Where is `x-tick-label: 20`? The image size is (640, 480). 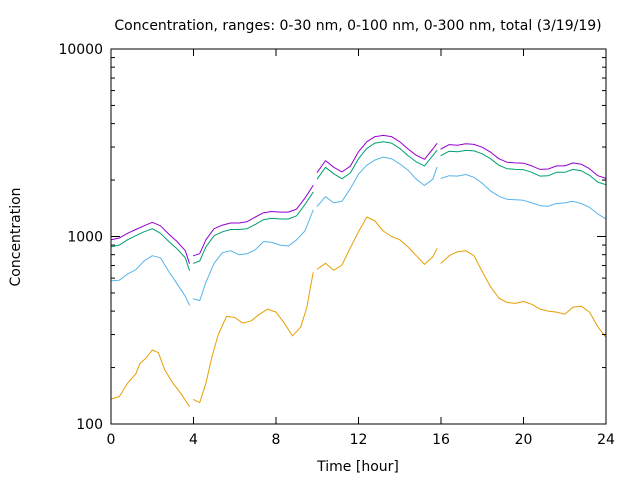
x-tick-label: 20 is located at coordinates (524, 440).